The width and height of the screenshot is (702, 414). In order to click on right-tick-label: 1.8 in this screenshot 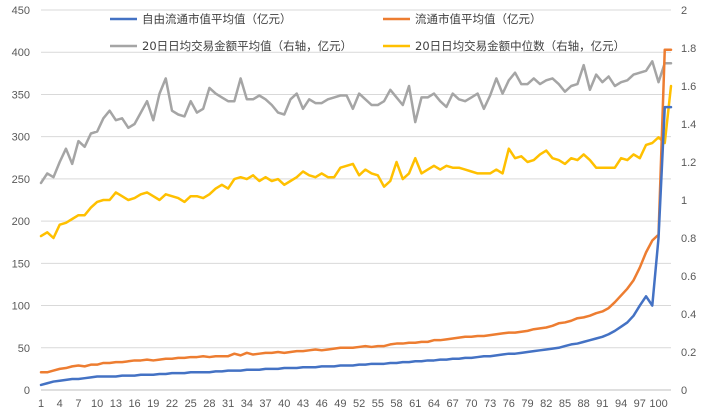, I will do `click(688, 49)`.